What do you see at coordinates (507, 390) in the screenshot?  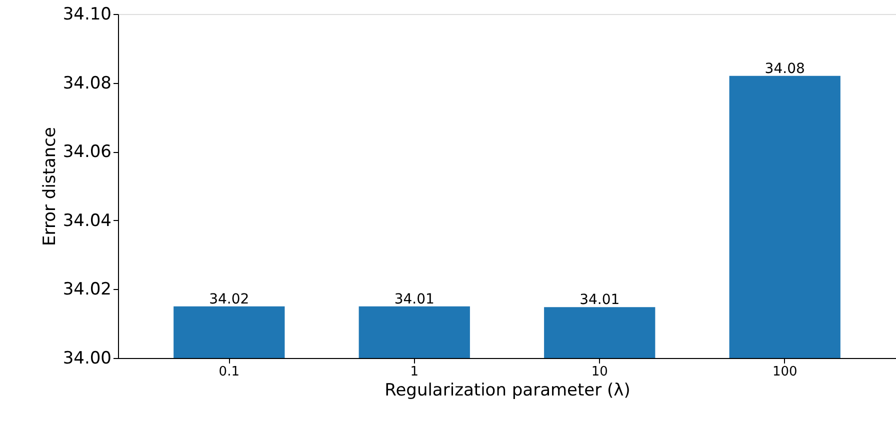 I see `x-axis-title: Regularization parameter (λ)` at bounding box center [507, 390].